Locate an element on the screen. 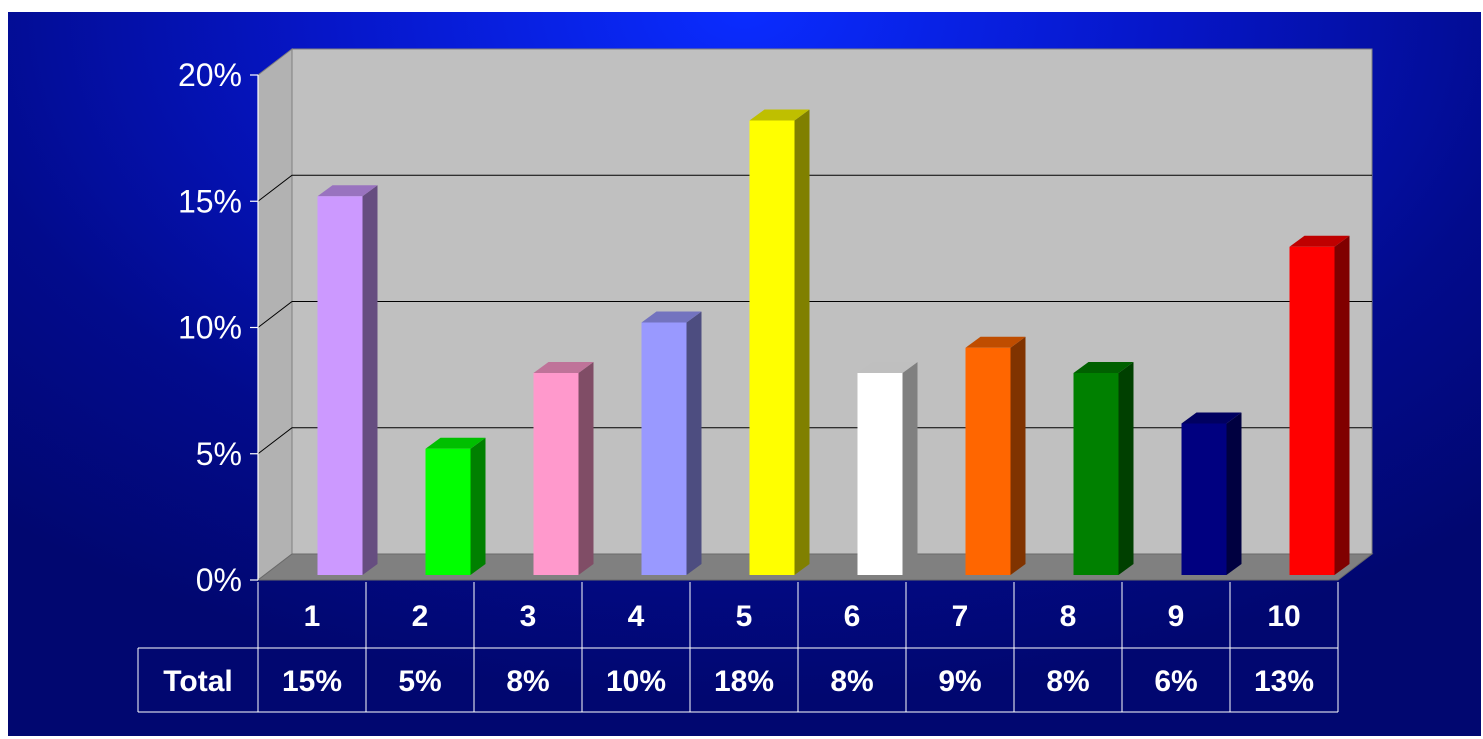 The width and height of the screenshot is (1483, 739). data-label: 9% is located at coordinates (959, 681).